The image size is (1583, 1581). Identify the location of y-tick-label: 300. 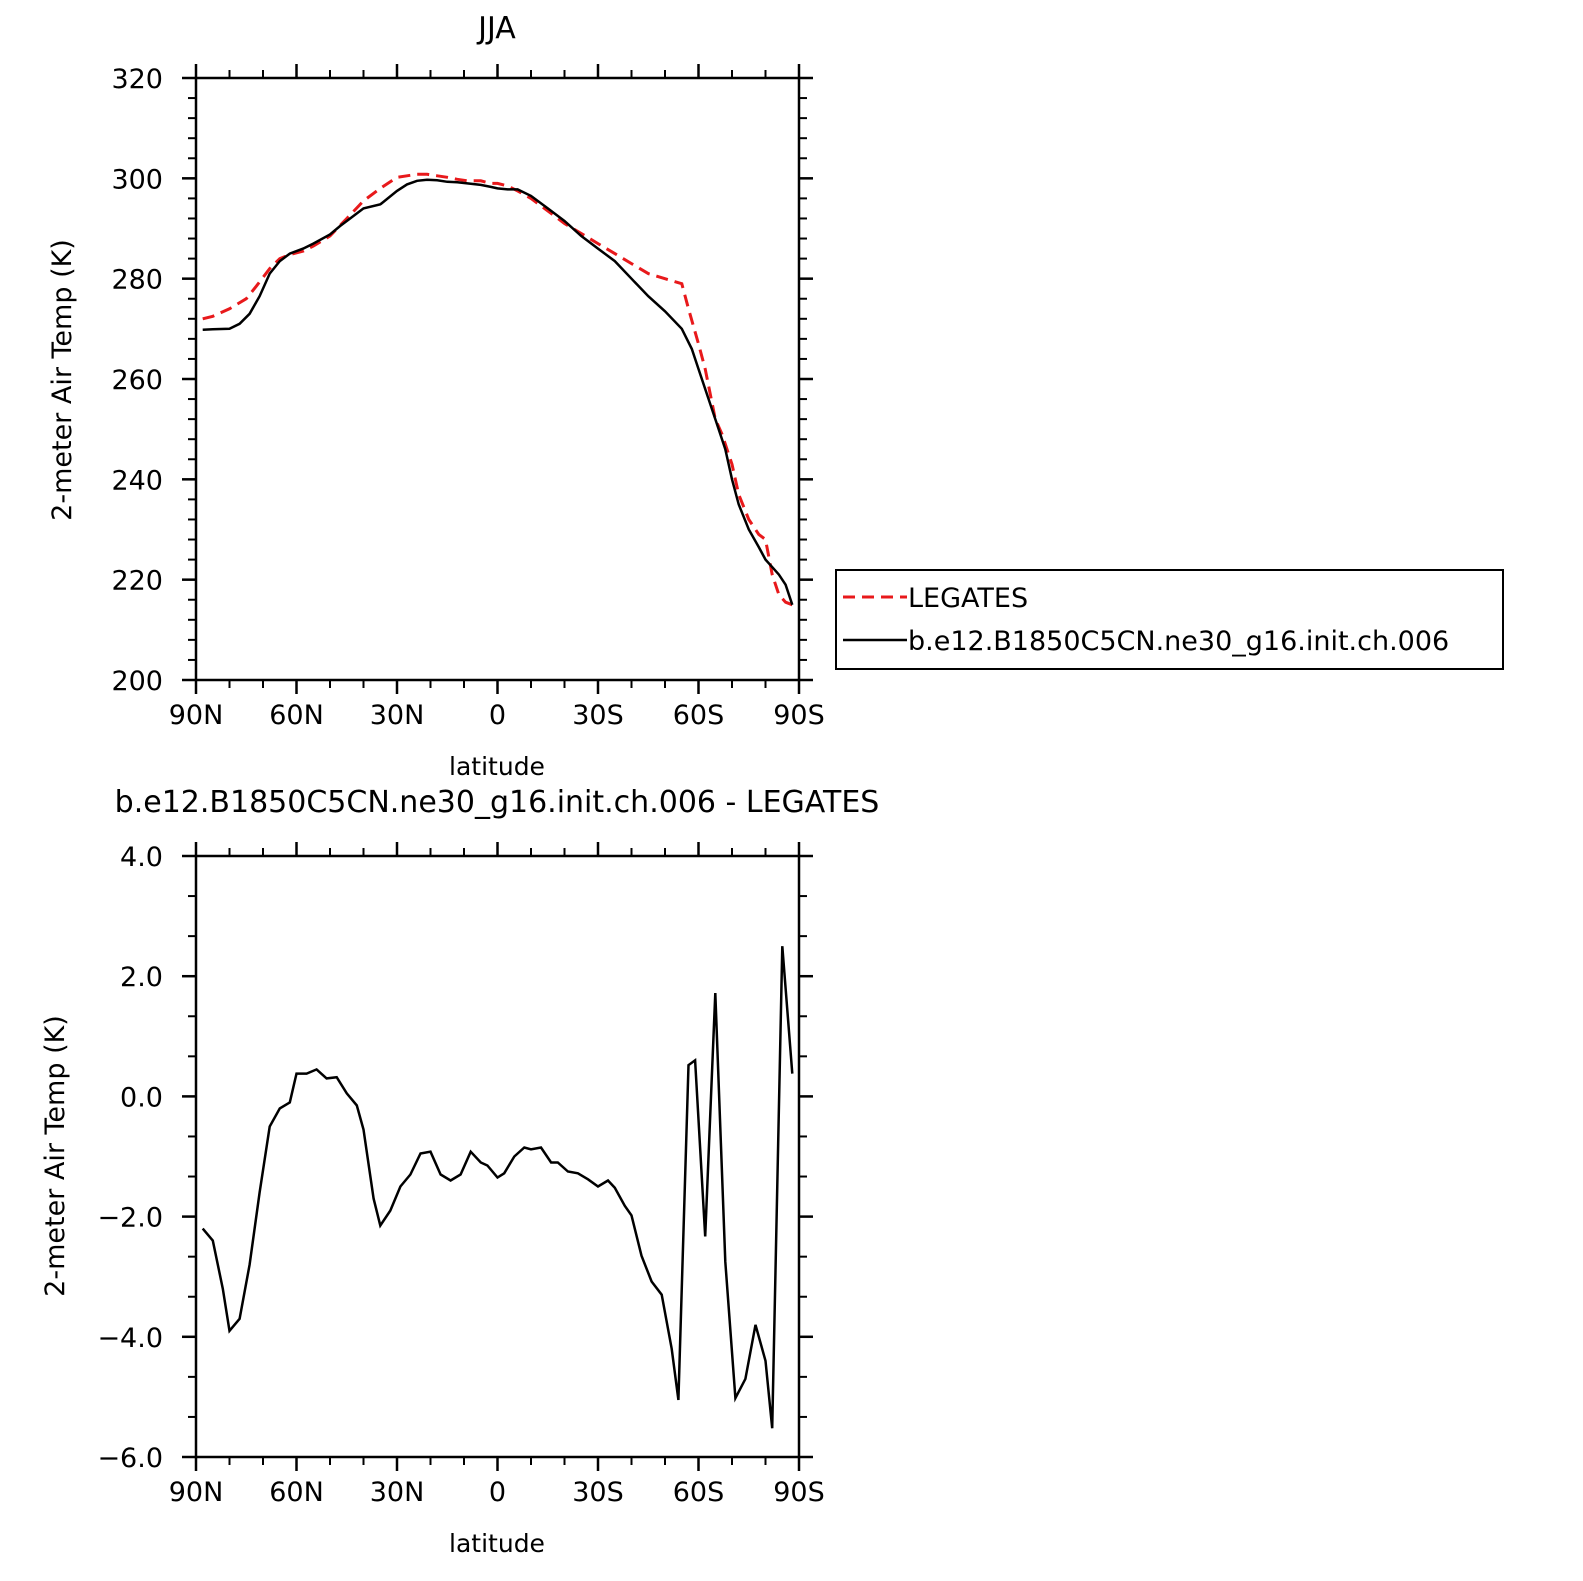
(137, 179).